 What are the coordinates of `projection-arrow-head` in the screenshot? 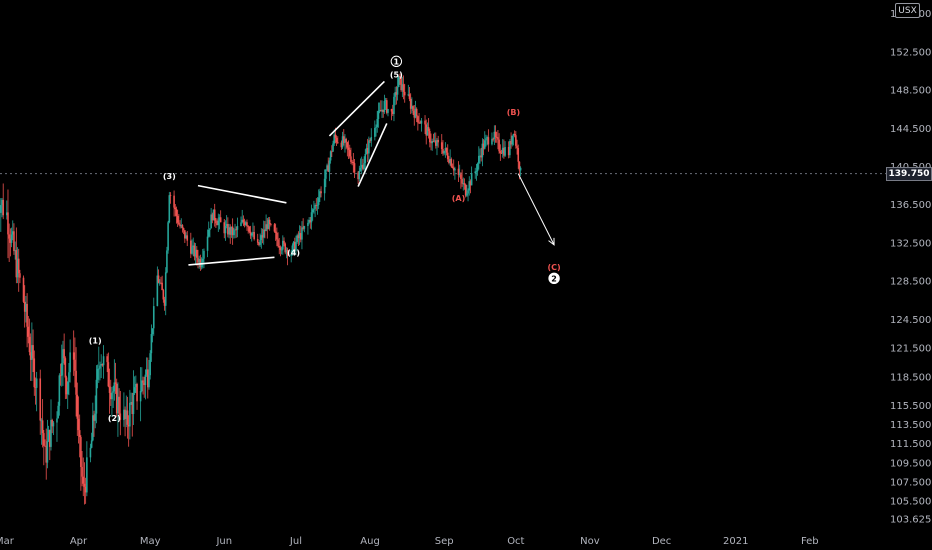 It's located at (551, 241).